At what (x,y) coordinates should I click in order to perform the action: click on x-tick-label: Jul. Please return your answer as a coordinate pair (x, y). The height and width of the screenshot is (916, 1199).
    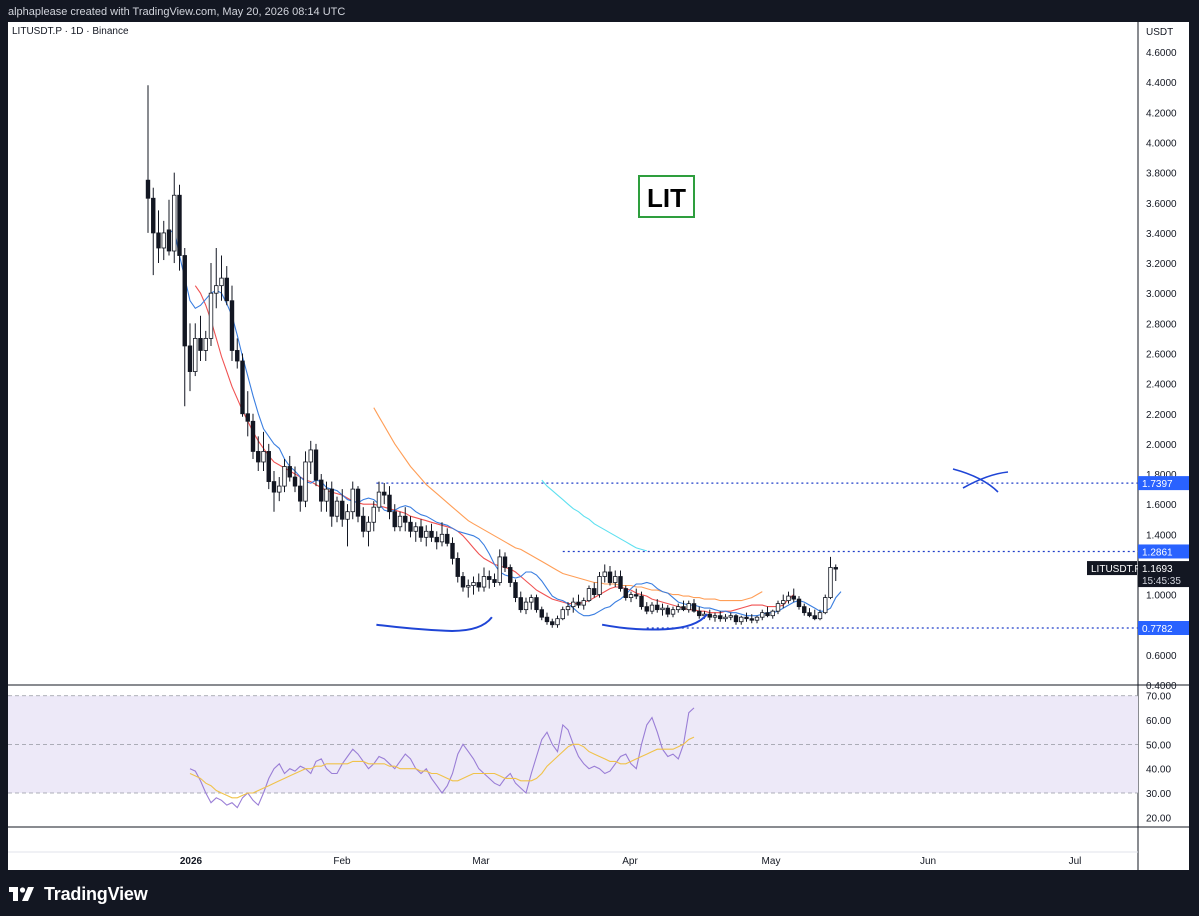
    Looking at the image, I should click on (1075, 861).